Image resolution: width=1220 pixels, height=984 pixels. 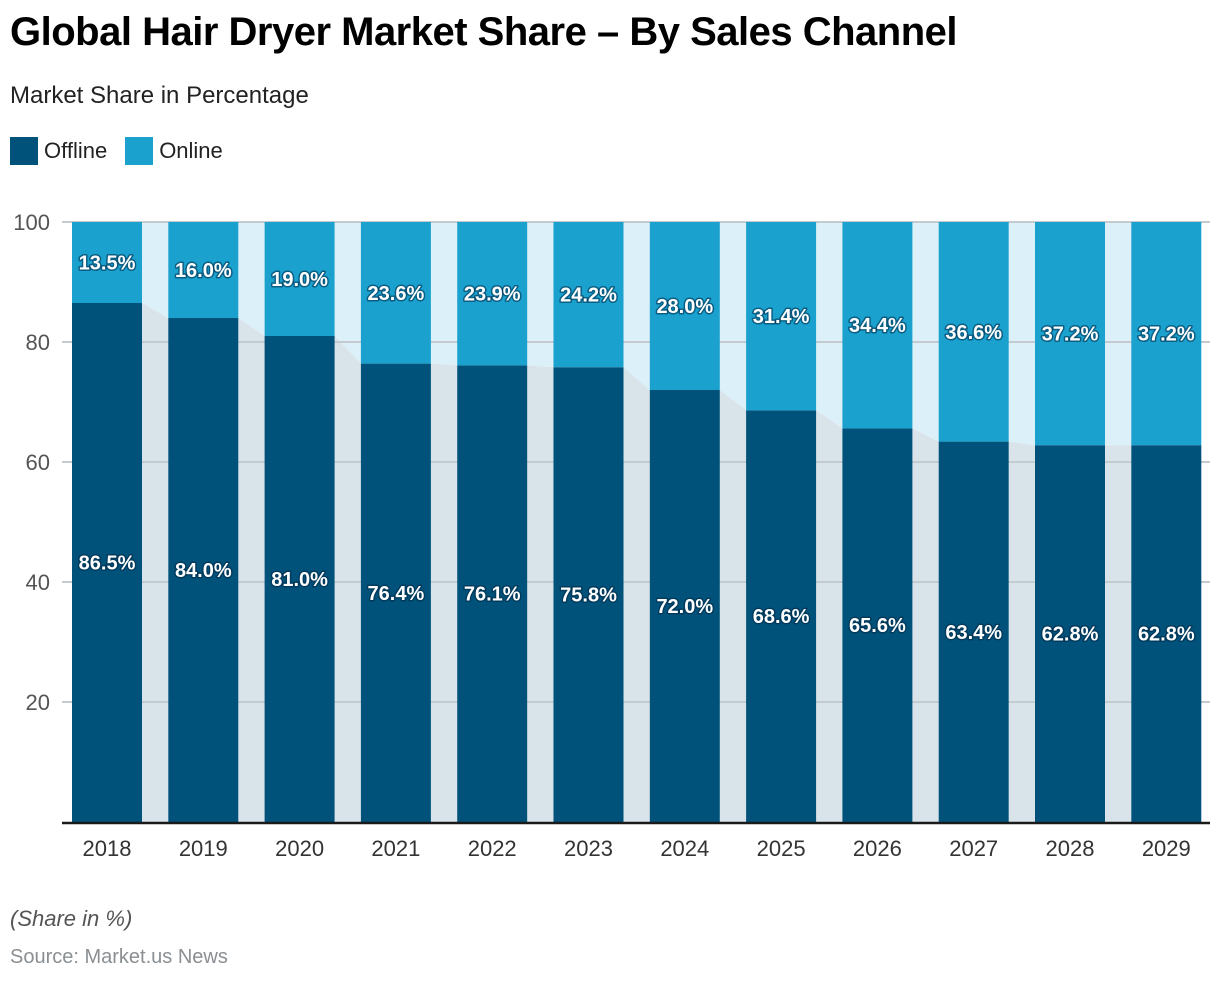 I want to click on x-tick-label: 2029, so click(x=1166, y=848).